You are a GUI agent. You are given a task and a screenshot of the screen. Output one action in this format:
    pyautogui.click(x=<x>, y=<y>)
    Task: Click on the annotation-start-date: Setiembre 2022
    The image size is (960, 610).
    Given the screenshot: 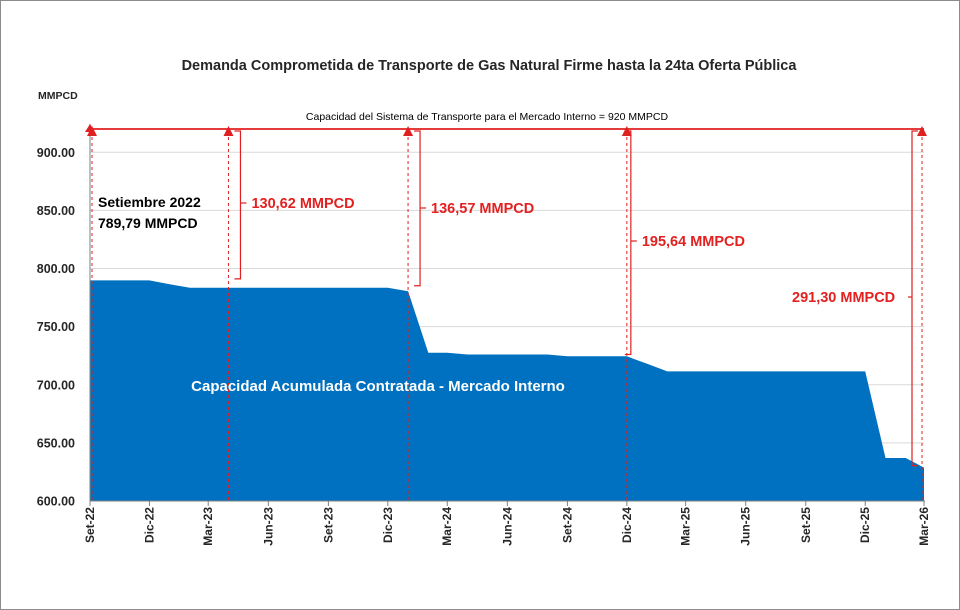 What is the action you would take?
    pyautogui.click(x=149, y=202)
    